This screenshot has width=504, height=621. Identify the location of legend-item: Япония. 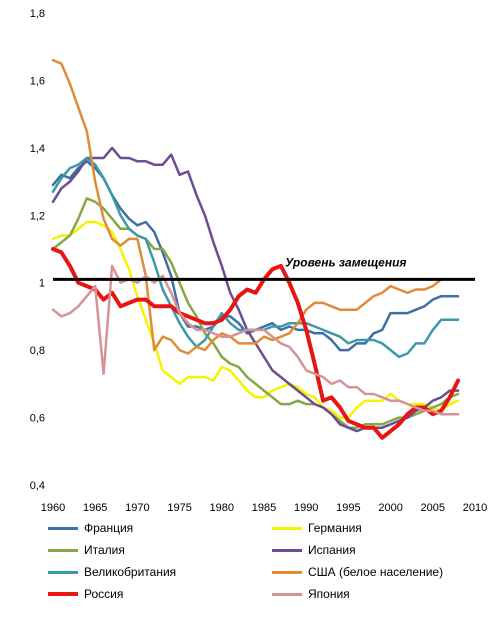
(311, 594).